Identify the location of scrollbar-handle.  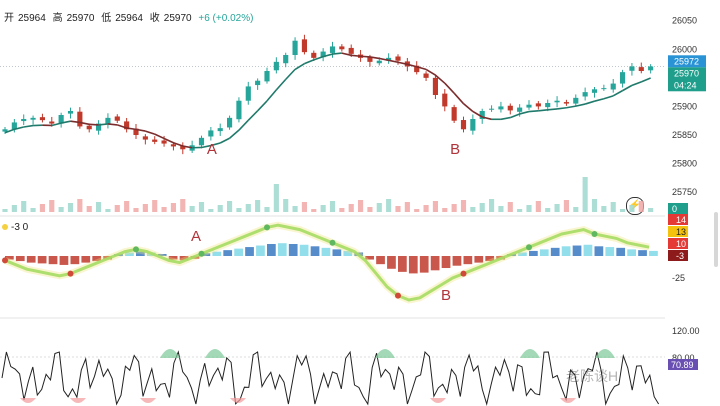
(716, 239).